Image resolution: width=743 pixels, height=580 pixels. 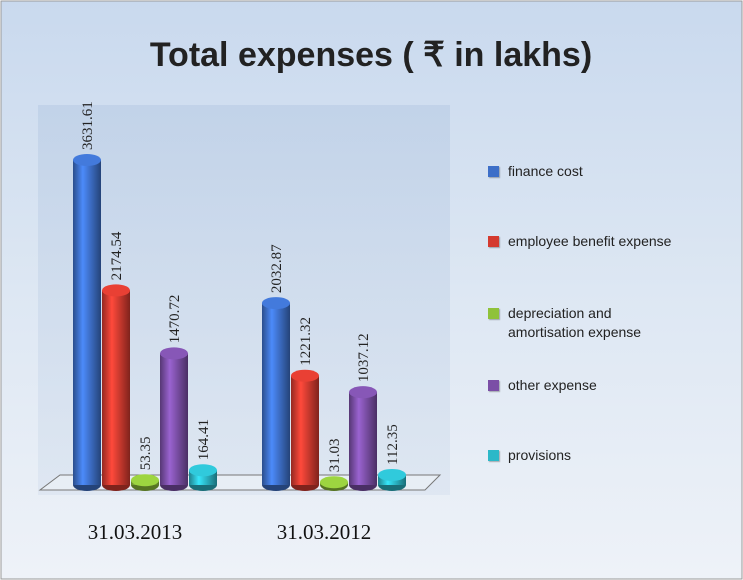 What do you see at coordinates (575, 322) in the screenshot?
I see `legend-label: depreciation and amortisation expense` at bounding box center [575, 322].